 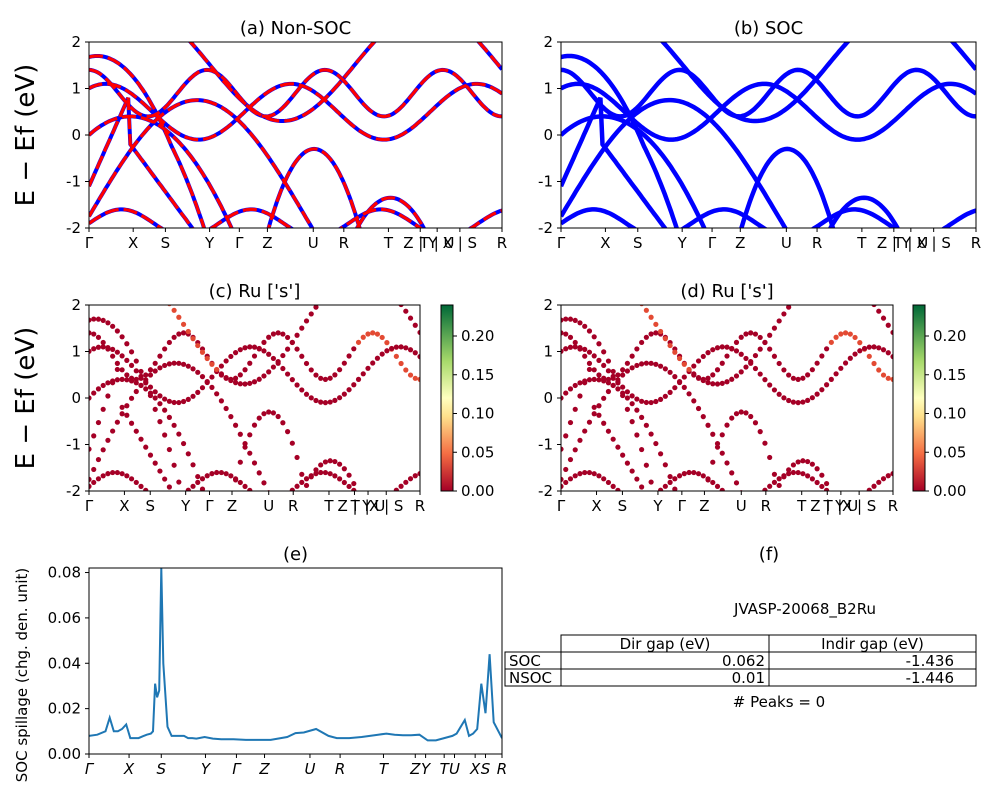 I want to click on y-tick-label: 2, so click(x=76, y=305).